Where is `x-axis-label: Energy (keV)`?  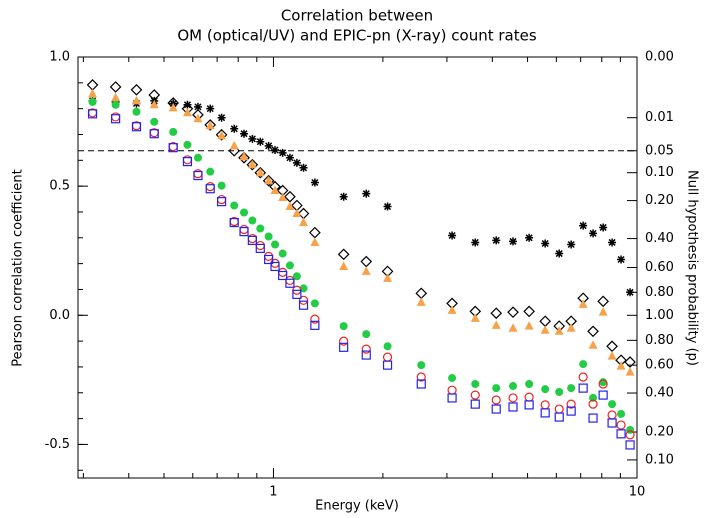 x-axis-label: Energy (keV) is located at coordinates (357, 506).